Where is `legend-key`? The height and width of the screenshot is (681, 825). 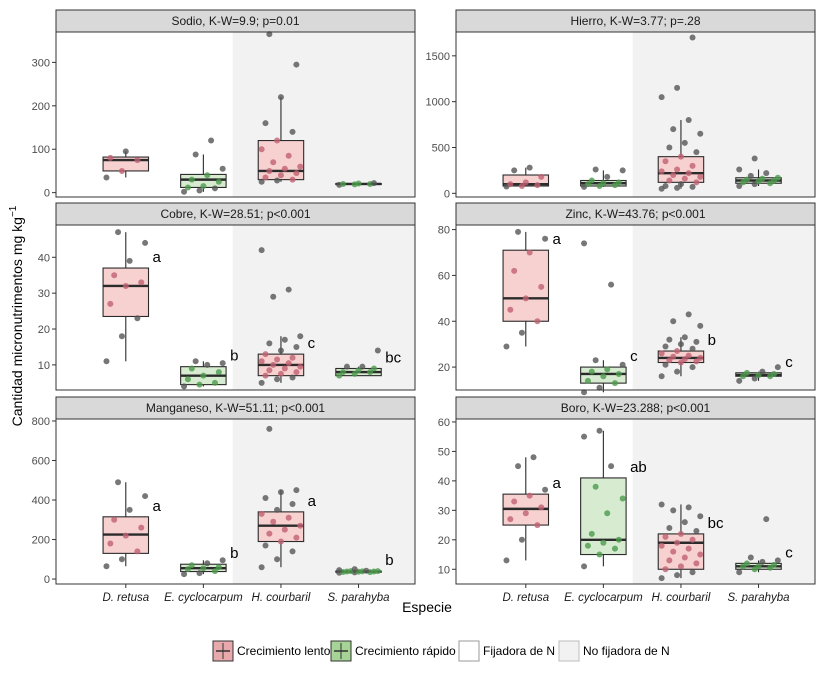 legend-key is located at coordinates (569, 651).